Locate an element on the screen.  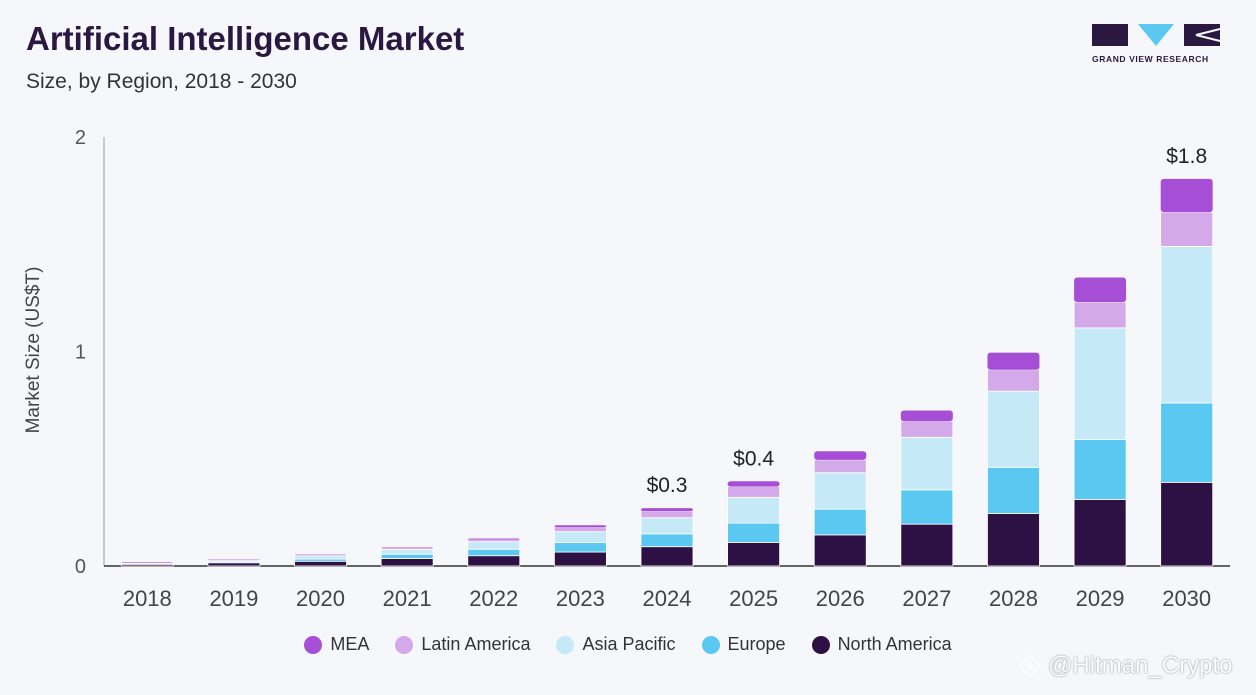
bar-stack-2030 is located at coordinates (1187, 372).